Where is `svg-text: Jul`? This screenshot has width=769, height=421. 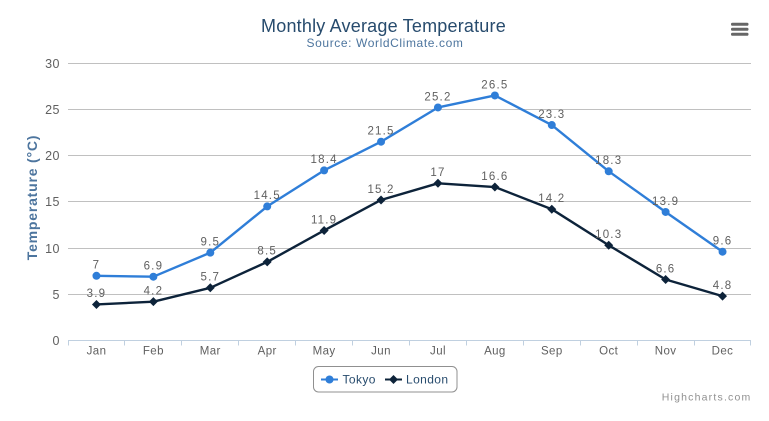 svg-text: Jul is located at coordinates (438, 351).